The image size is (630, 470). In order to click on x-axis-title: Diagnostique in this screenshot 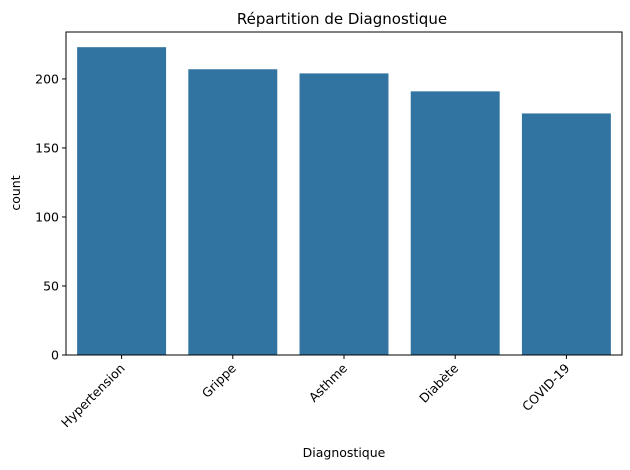, I will do `click(344, 452)`.